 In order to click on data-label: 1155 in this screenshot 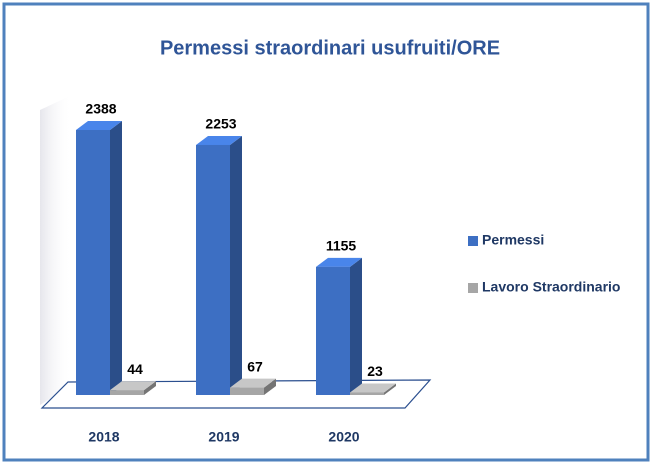, I will do `click(341, 246)`.